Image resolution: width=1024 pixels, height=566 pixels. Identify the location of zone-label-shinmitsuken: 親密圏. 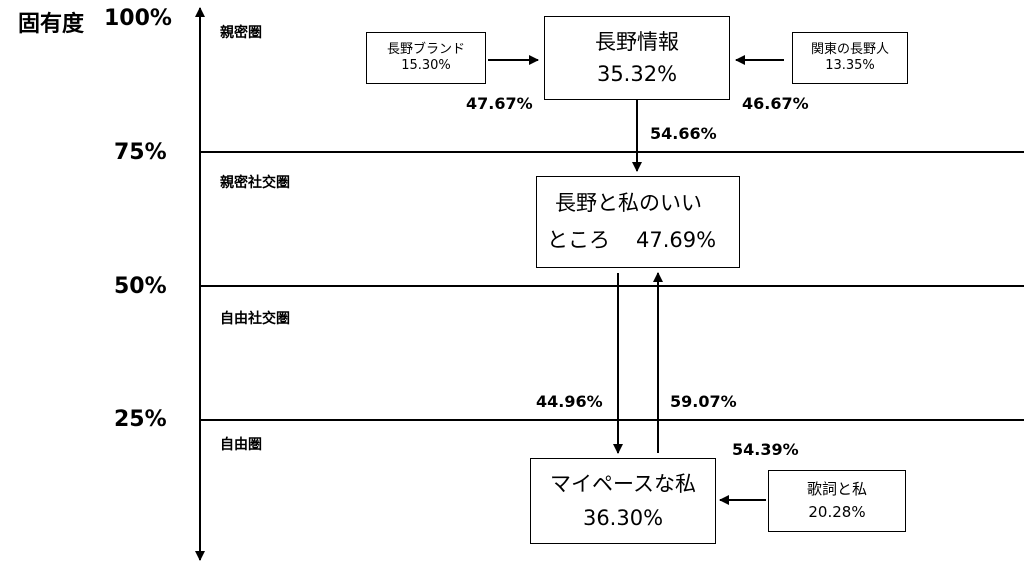
(241, 33).